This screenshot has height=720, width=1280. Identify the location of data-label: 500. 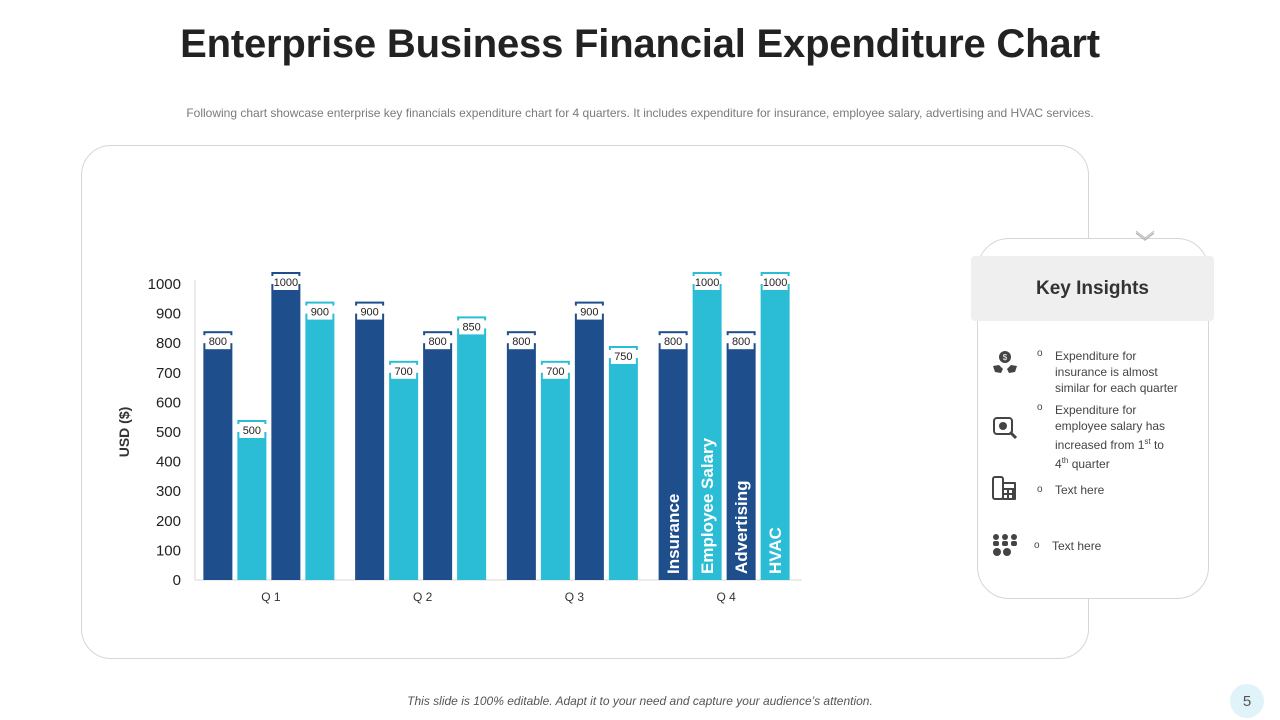
(252, 431).